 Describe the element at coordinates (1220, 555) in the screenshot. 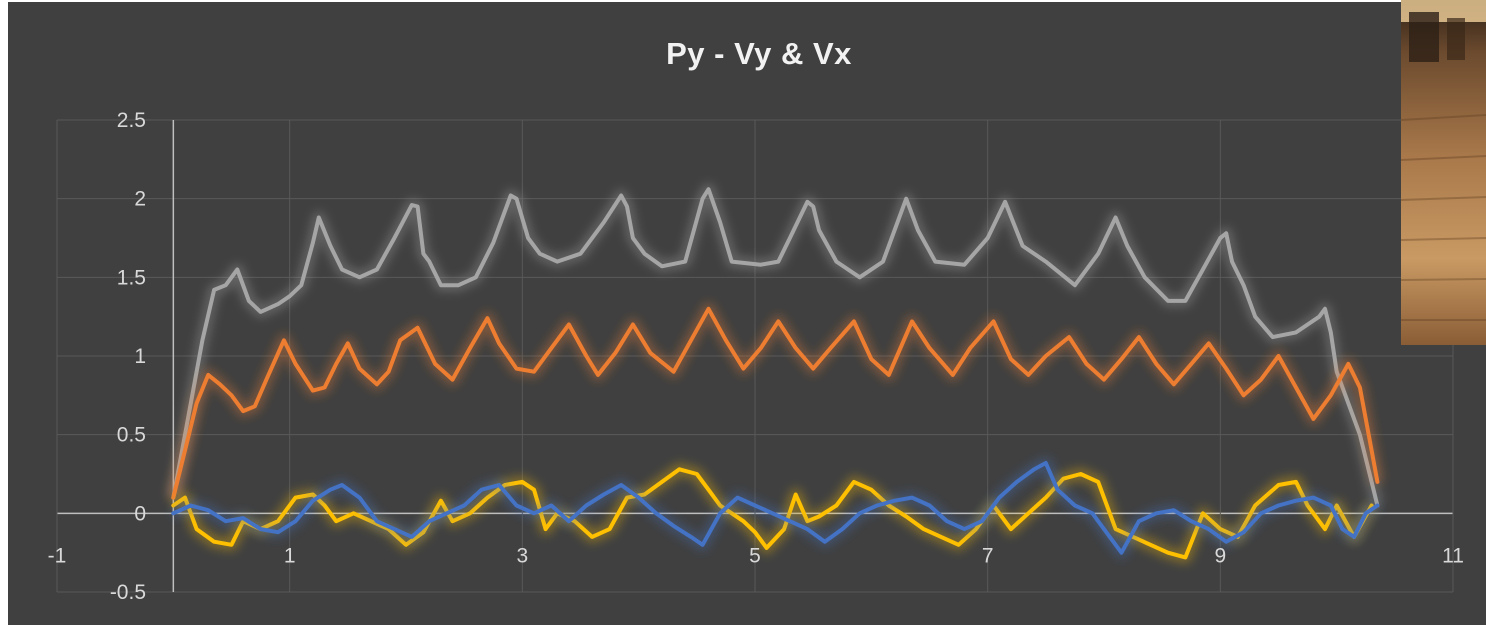

I see `x-tick-label: 9` at that location.